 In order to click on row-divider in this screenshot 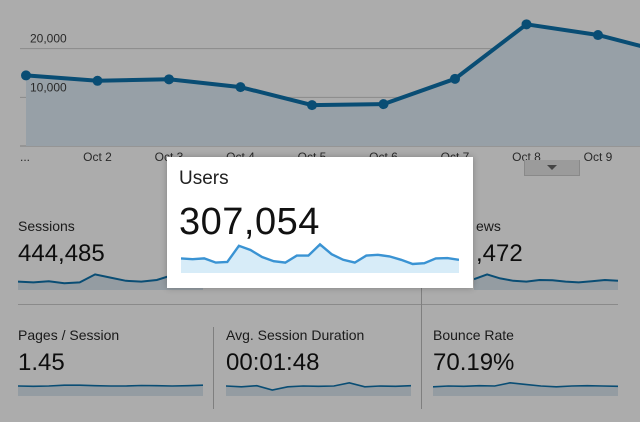, I will do `click(318, 304)`.